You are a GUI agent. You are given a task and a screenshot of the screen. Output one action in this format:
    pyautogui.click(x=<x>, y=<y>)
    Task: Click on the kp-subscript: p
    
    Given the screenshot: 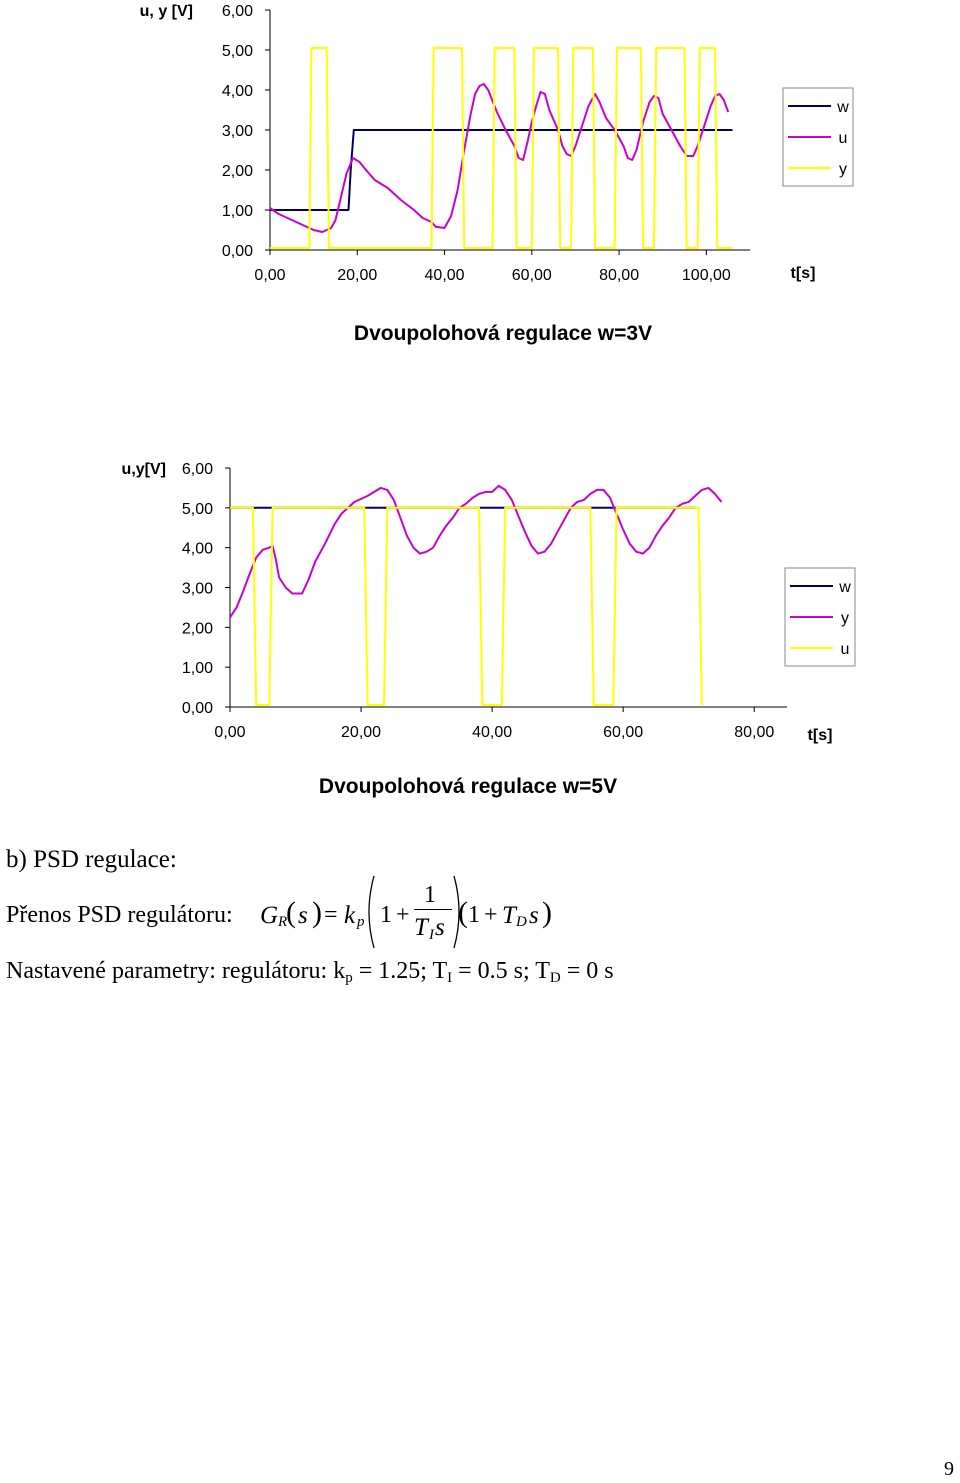 What is the action you would take?
    pyautogui.click(x=349, y=978)
    